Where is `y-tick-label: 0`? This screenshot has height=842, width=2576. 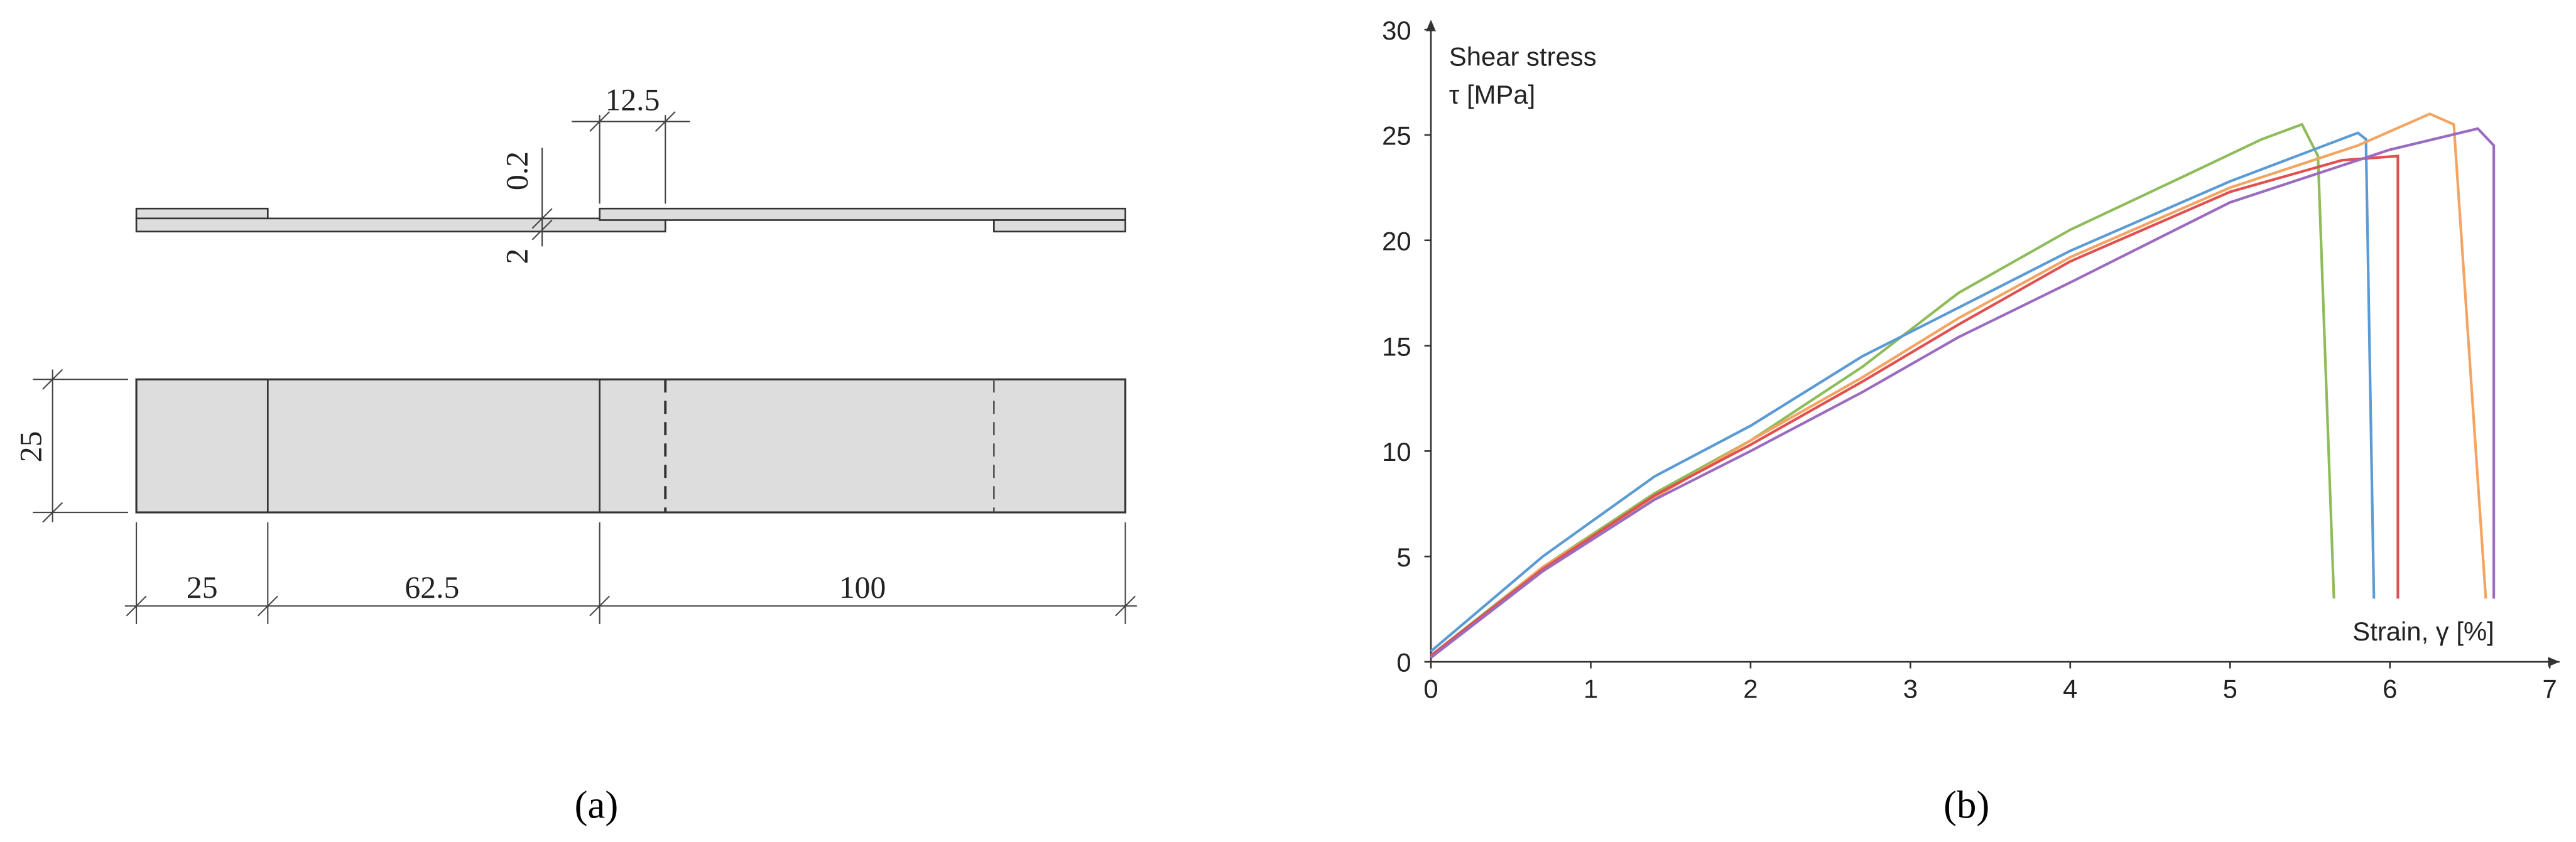
y-tick-label: 0 is located at coordinates (1403, 662).